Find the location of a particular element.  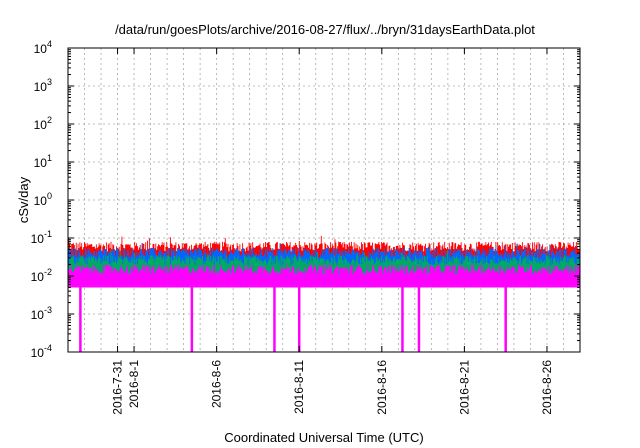

x-tick-label: 2016-8-6 is located at coordinates (217, 384).